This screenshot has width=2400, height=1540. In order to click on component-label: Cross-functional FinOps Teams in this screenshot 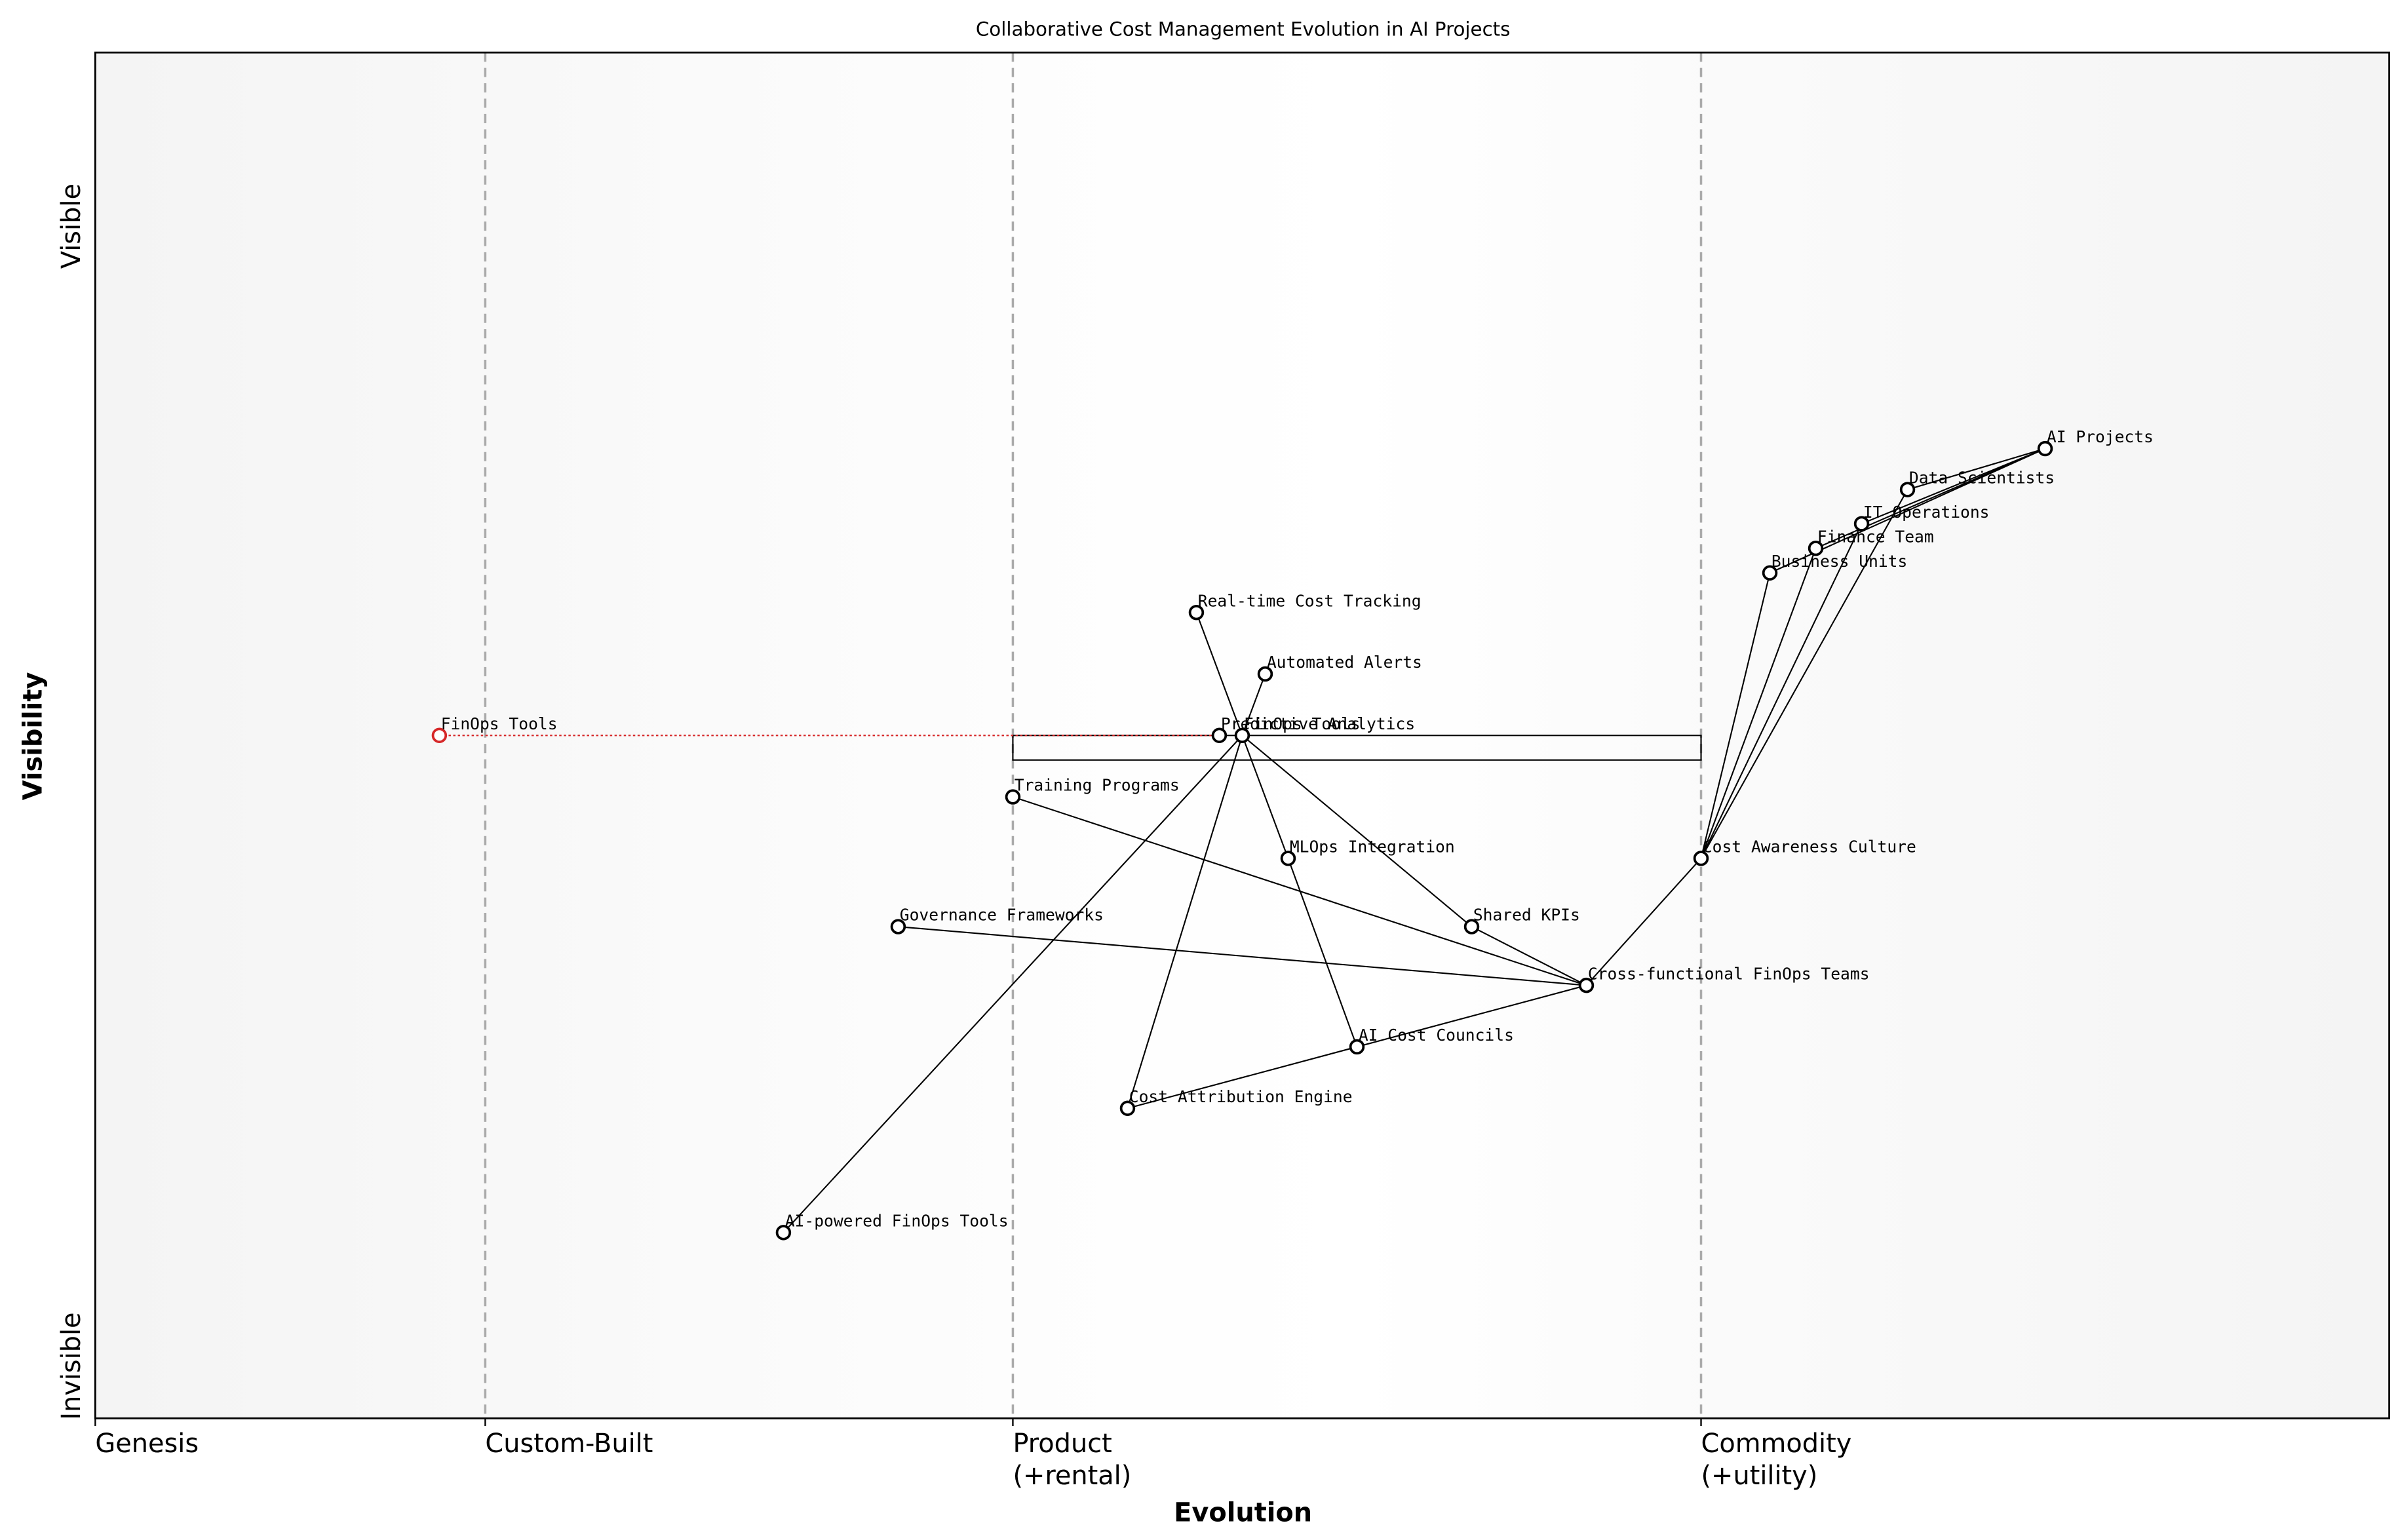, I will do `click(1729, 973)`.